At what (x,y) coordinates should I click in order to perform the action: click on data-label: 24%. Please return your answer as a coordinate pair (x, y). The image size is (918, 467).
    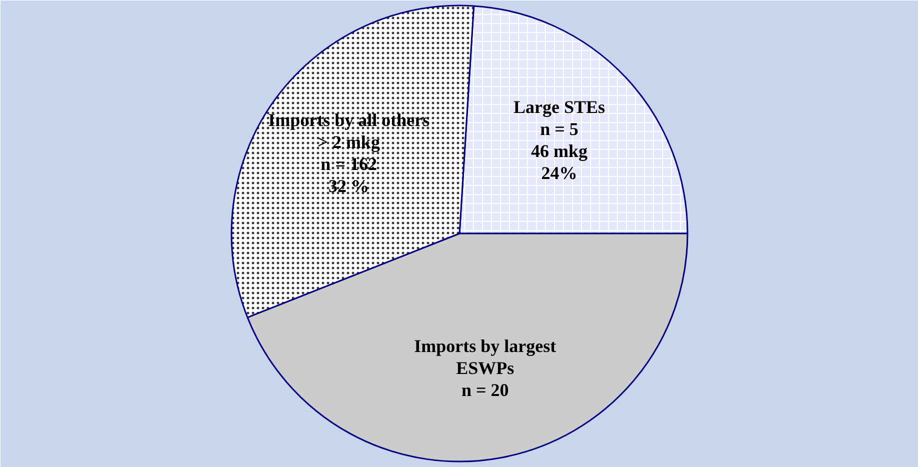
    Looking at the image, I should click on (559, 172).